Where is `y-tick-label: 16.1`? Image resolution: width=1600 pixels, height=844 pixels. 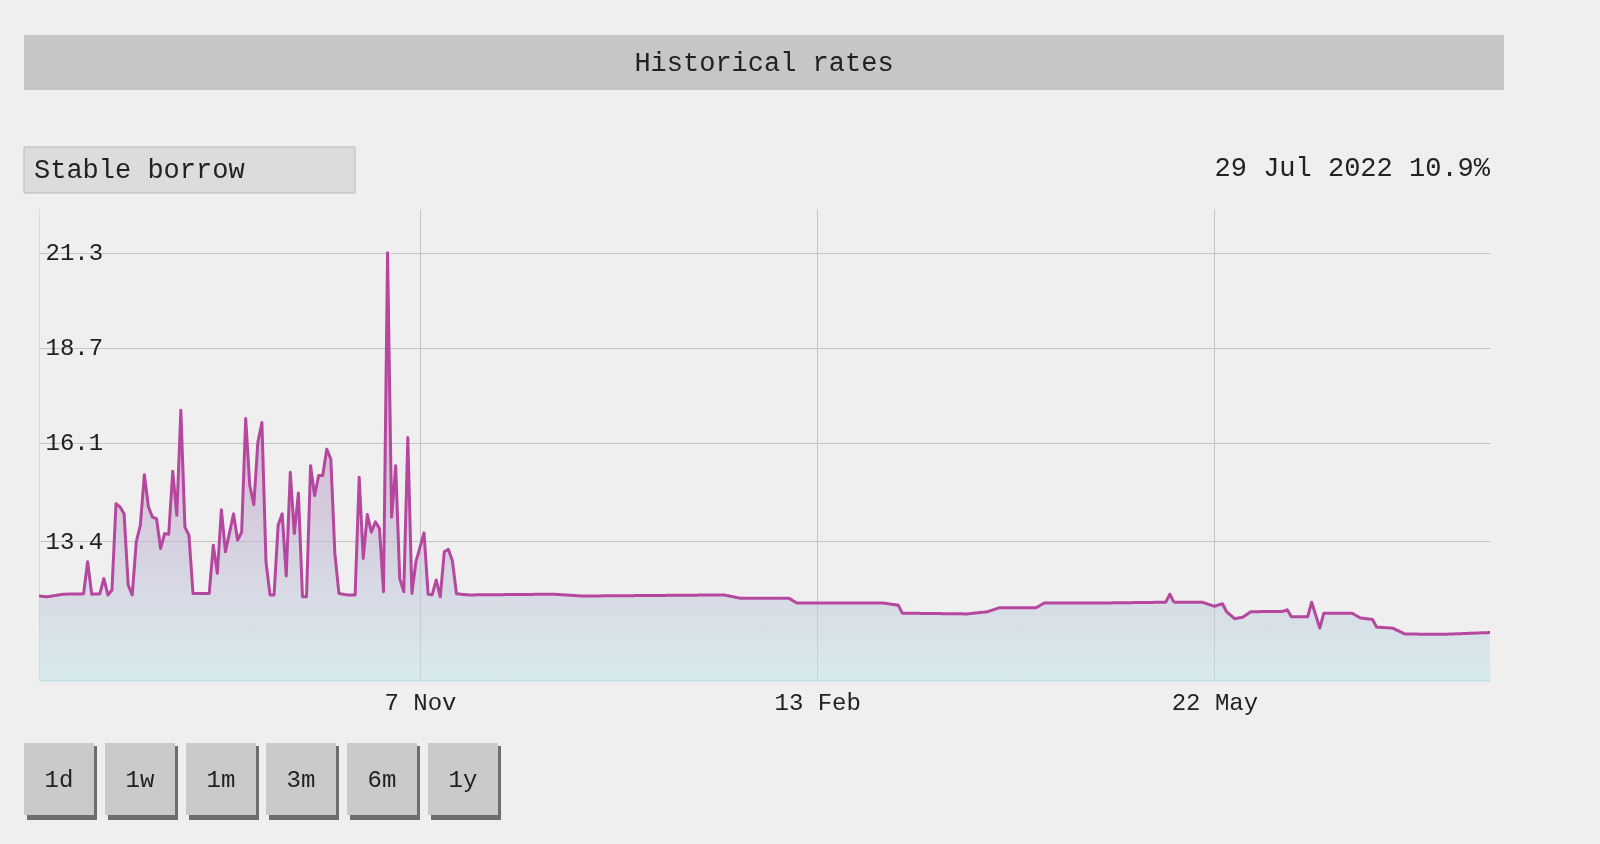 y-tick-label: 16.1 is located at coordinates (74, 444).